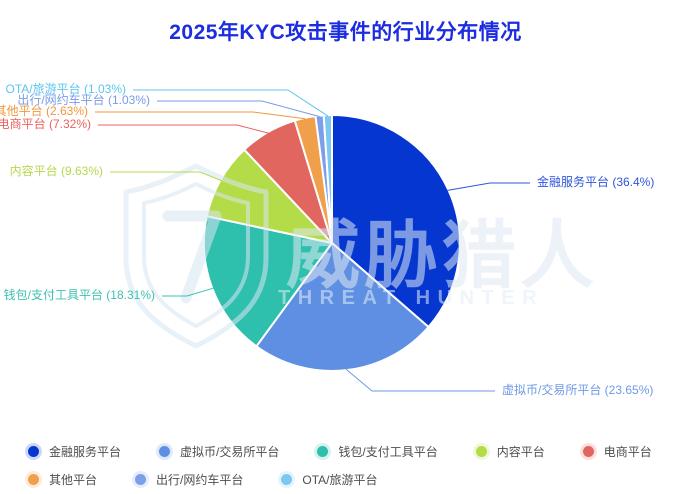 Image resolution: width=691 pixels, height=494 pixels. What do you see at coordinates (342, 307) in the screenshot?
I see `pie-slice-crypto-exchange` at bounding box center [342, 307].